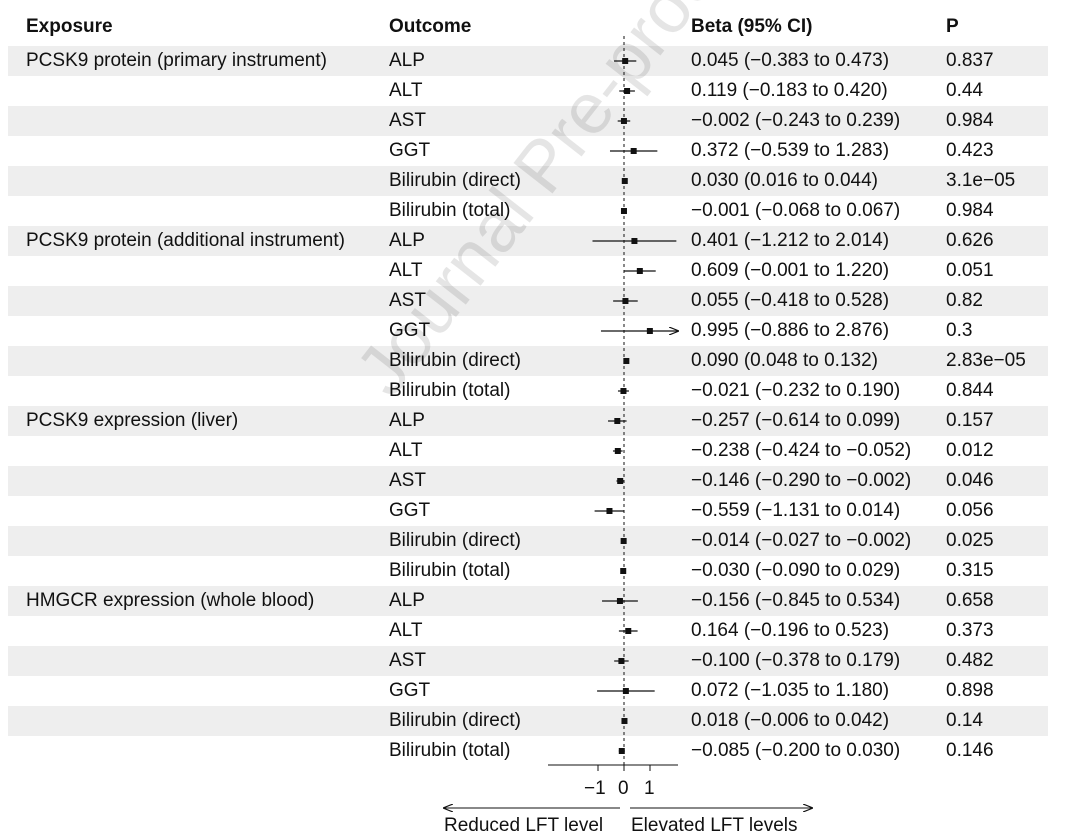  I want to click on x-axis-tick-label: 0, so click(623, 788).